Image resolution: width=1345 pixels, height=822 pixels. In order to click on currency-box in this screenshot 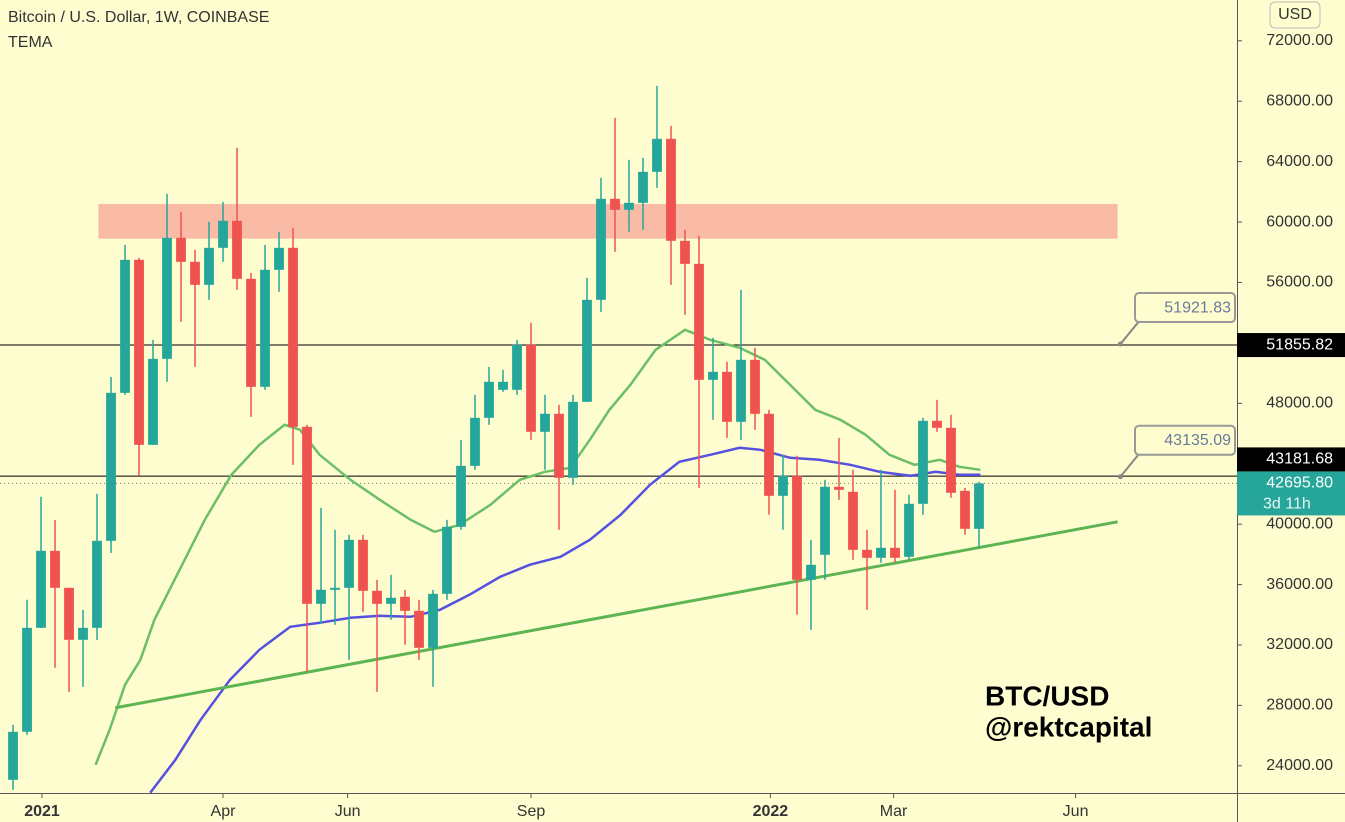, I will do `click(1295, 15)`.